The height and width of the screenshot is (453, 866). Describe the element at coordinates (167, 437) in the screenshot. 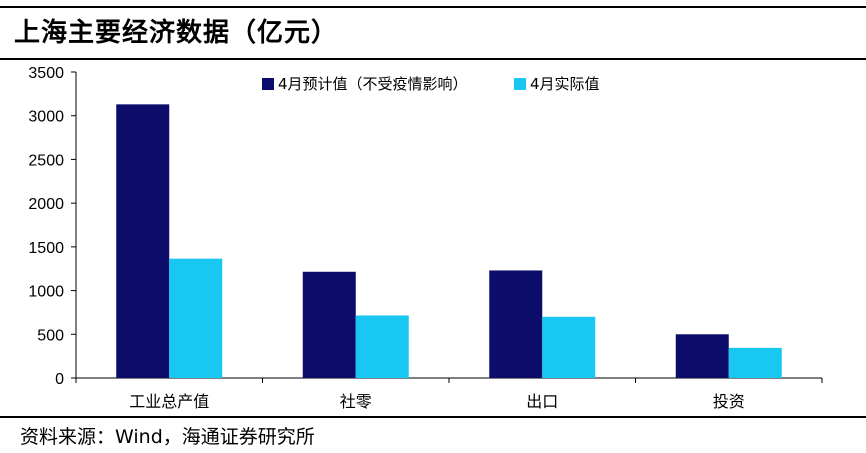

I see `source-note: 资料来源：Wind，海通证券研究所` at that location.